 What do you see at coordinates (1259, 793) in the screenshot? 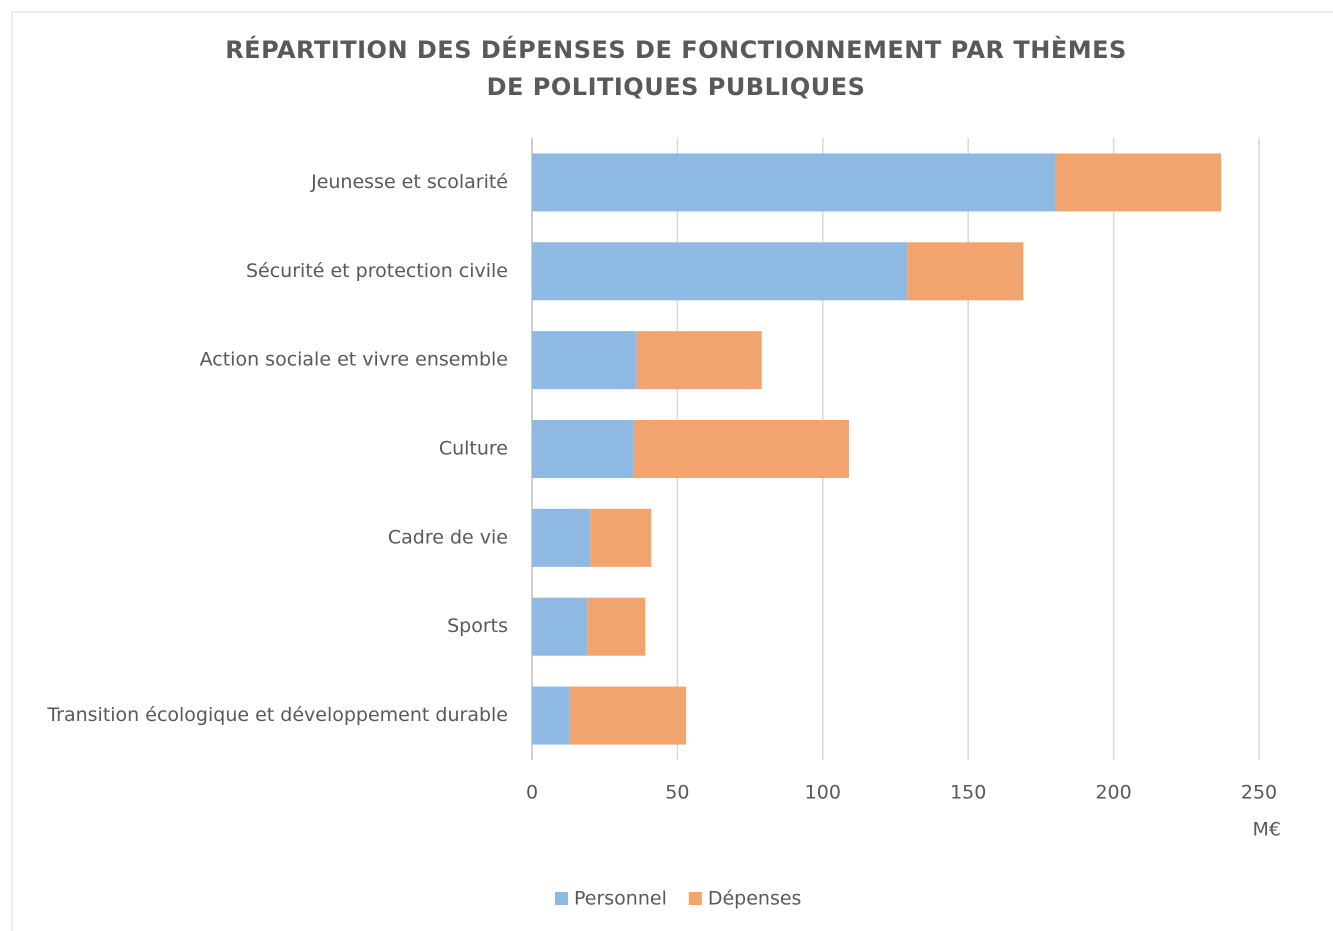
I see `x-tick-label: 250` at bounding box center [1259, 793].